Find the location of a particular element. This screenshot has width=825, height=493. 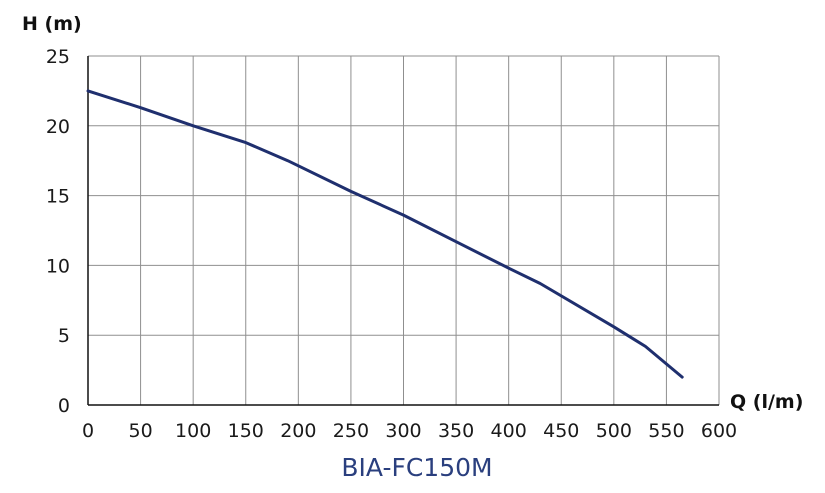

y-tick-label-0: 0 is located at coordinates (64, 406).